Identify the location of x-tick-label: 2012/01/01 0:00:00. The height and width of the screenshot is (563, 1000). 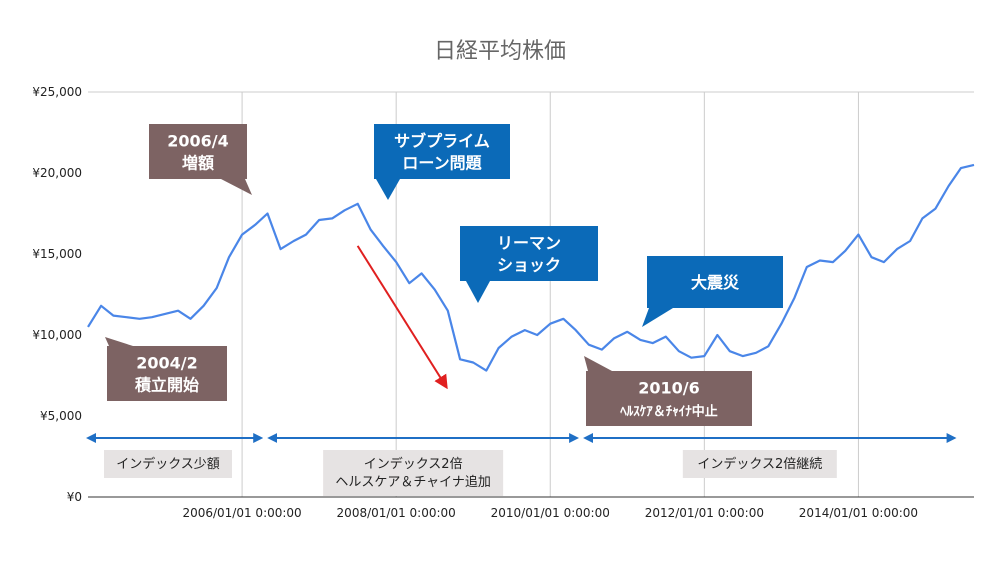
(704, 513).